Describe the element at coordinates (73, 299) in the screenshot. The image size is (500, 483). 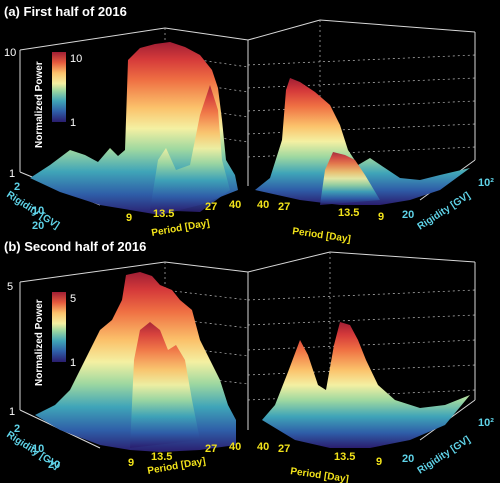
I see `panel-b-cbar-tick-top: 5` at that location.